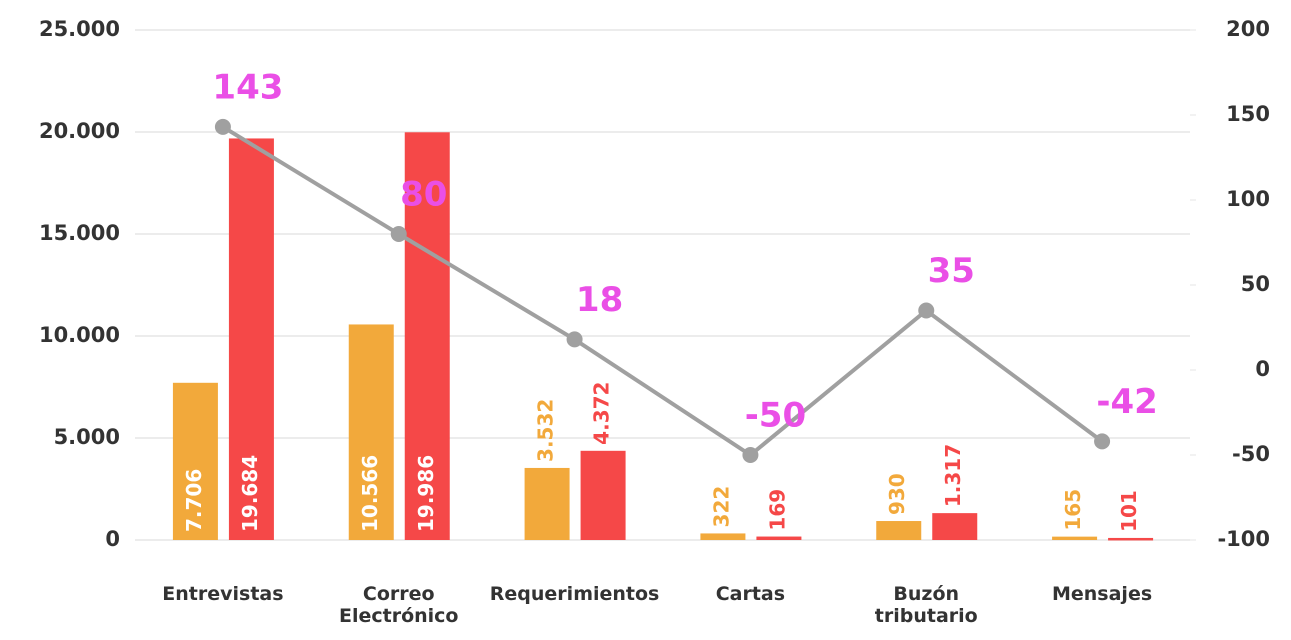 Image resolution: width=1291 pixels, height=640 pixels. What do you see at coordinates (1262, 369) in the screenshot?
I see `y2-tick-label: 0` at bounding box center [1262, 369].